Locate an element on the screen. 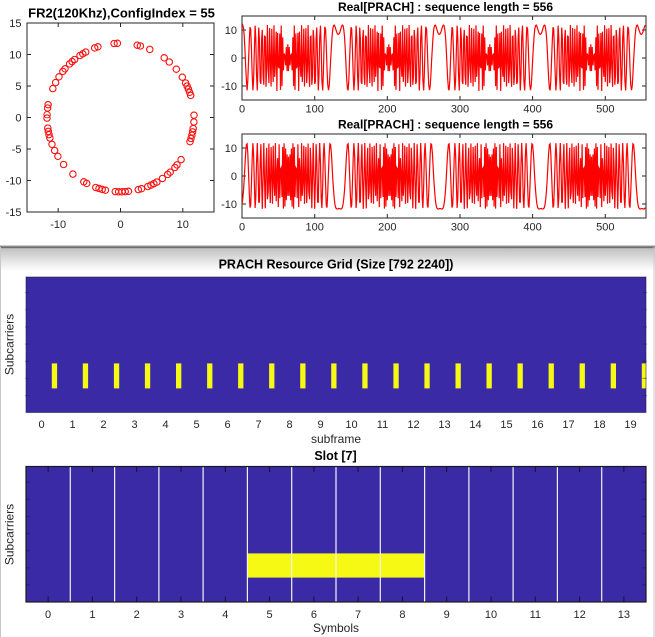 Image resolution: width=655 pixels, height=637 pixels. svg-text: 16 is located at coordinates (537, 425).